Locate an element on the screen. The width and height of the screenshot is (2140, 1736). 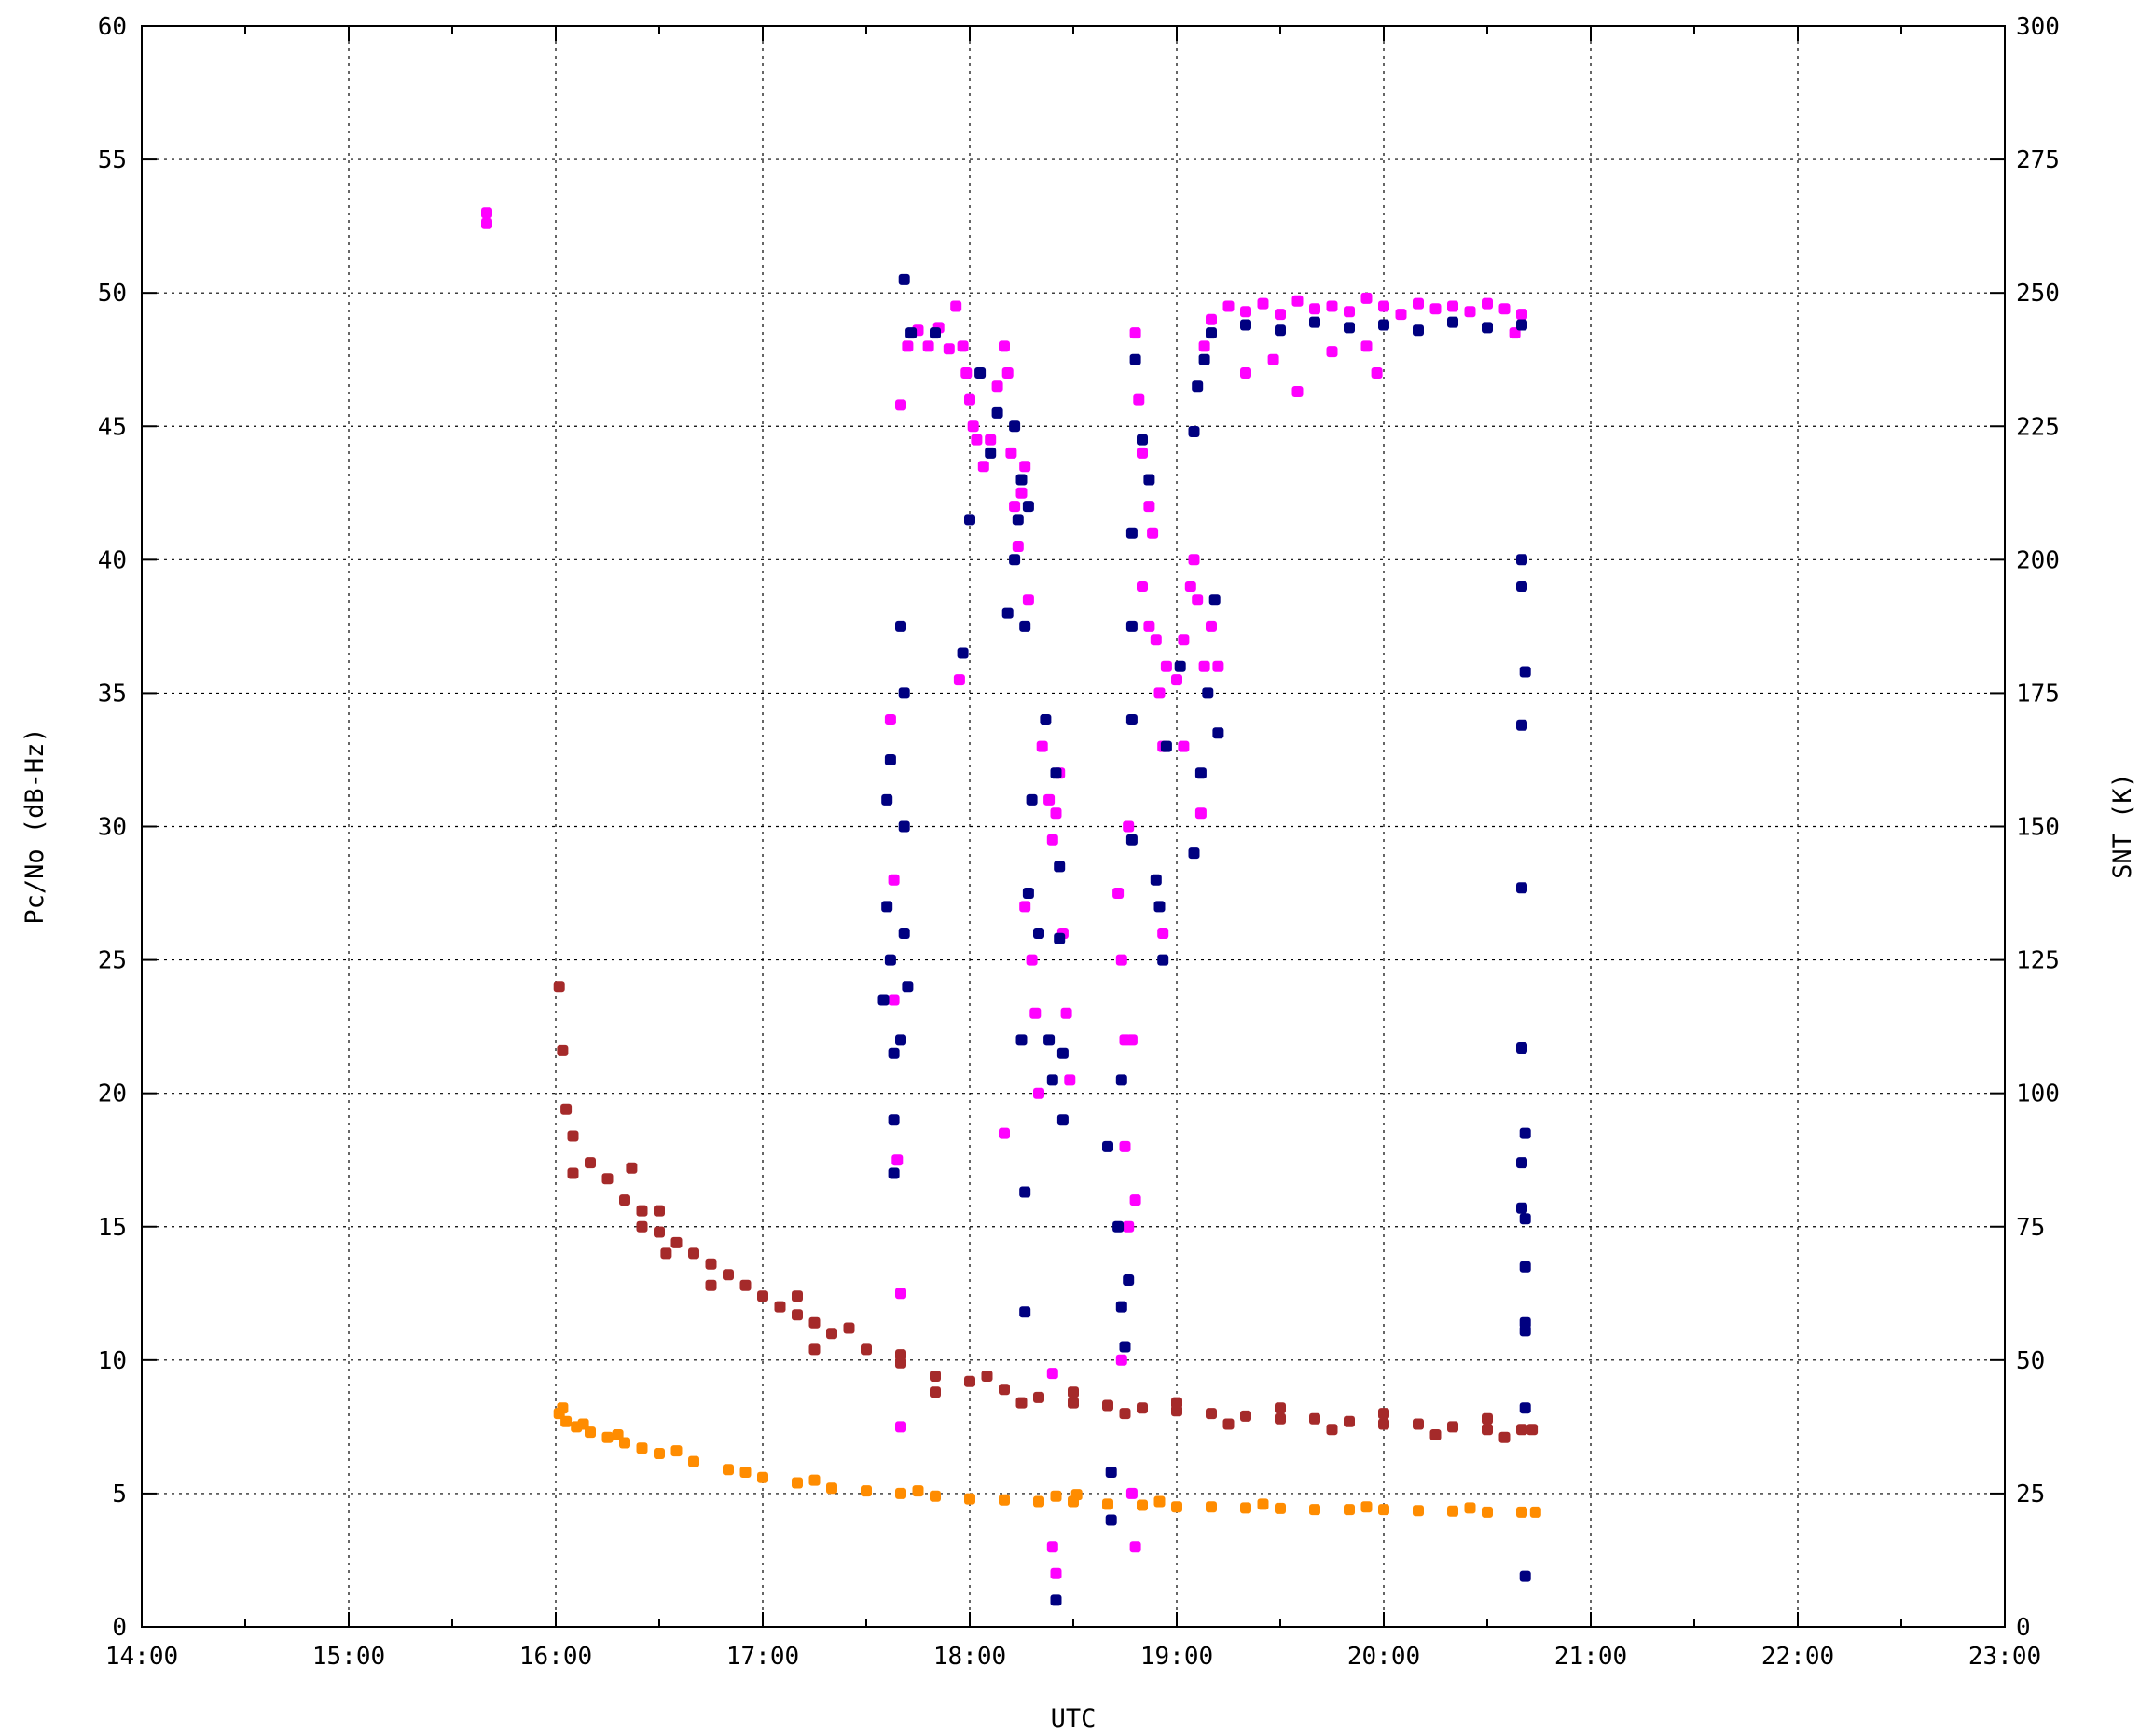
y2-tick-label: 300 is located at coordinates (2038, 27).